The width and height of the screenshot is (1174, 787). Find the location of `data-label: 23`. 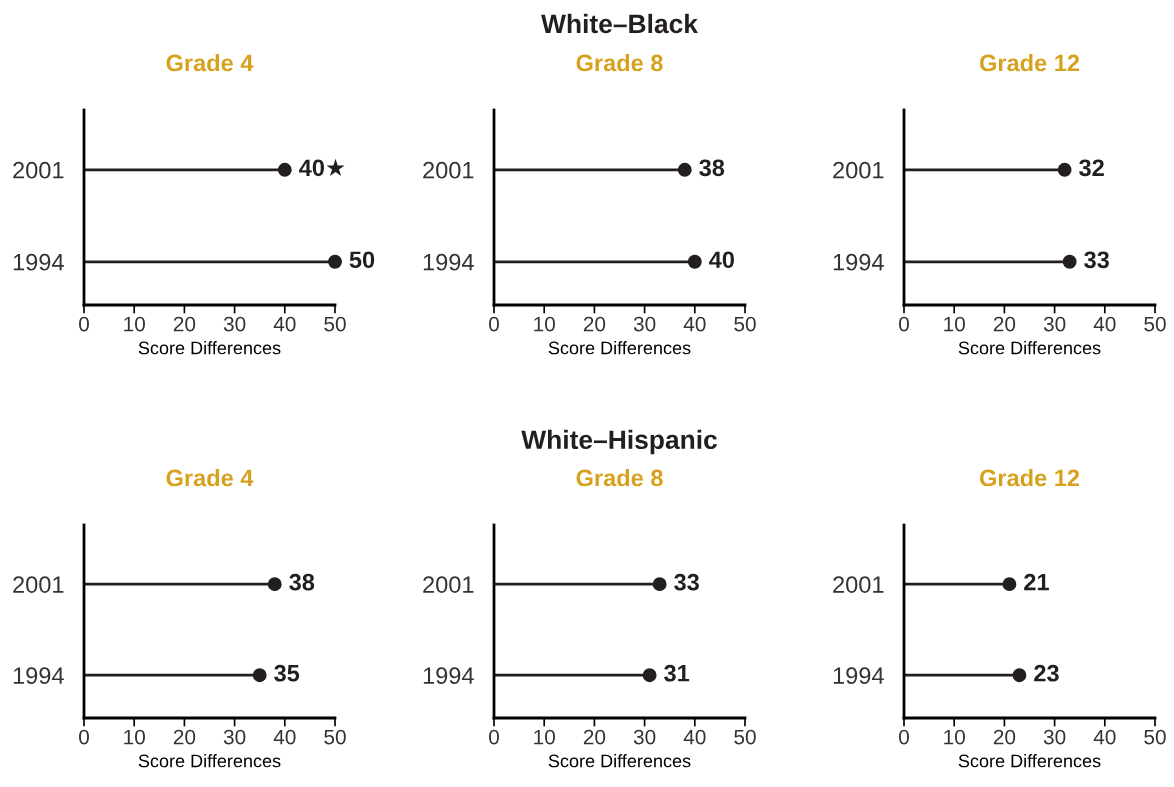

data-label: 23 is located at coordinates (1046, 673).